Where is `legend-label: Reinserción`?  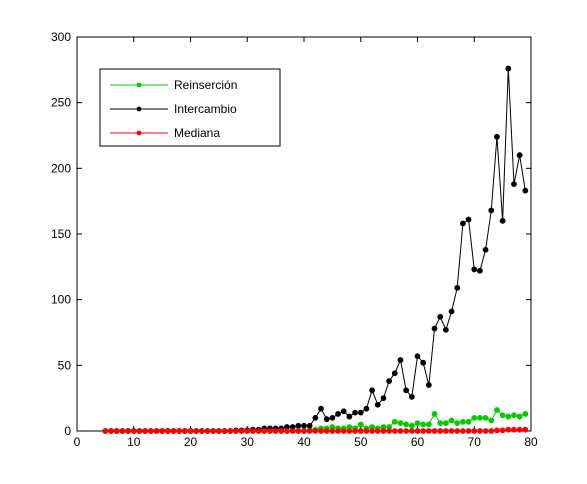
legend-label: Reinserción is located at coordinates (205, 85).